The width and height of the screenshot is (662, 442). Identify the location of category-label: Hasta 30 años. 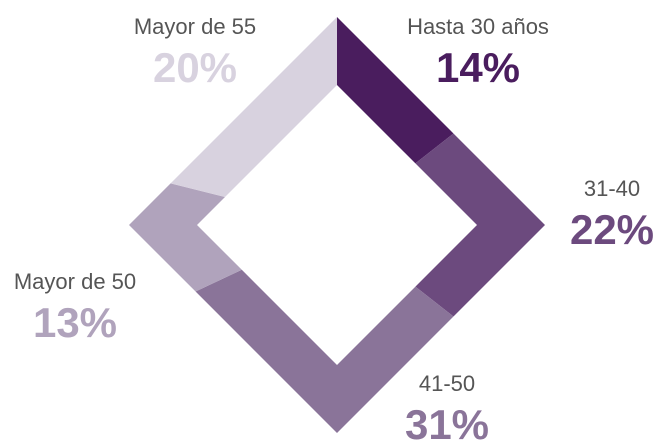
(478, 26).